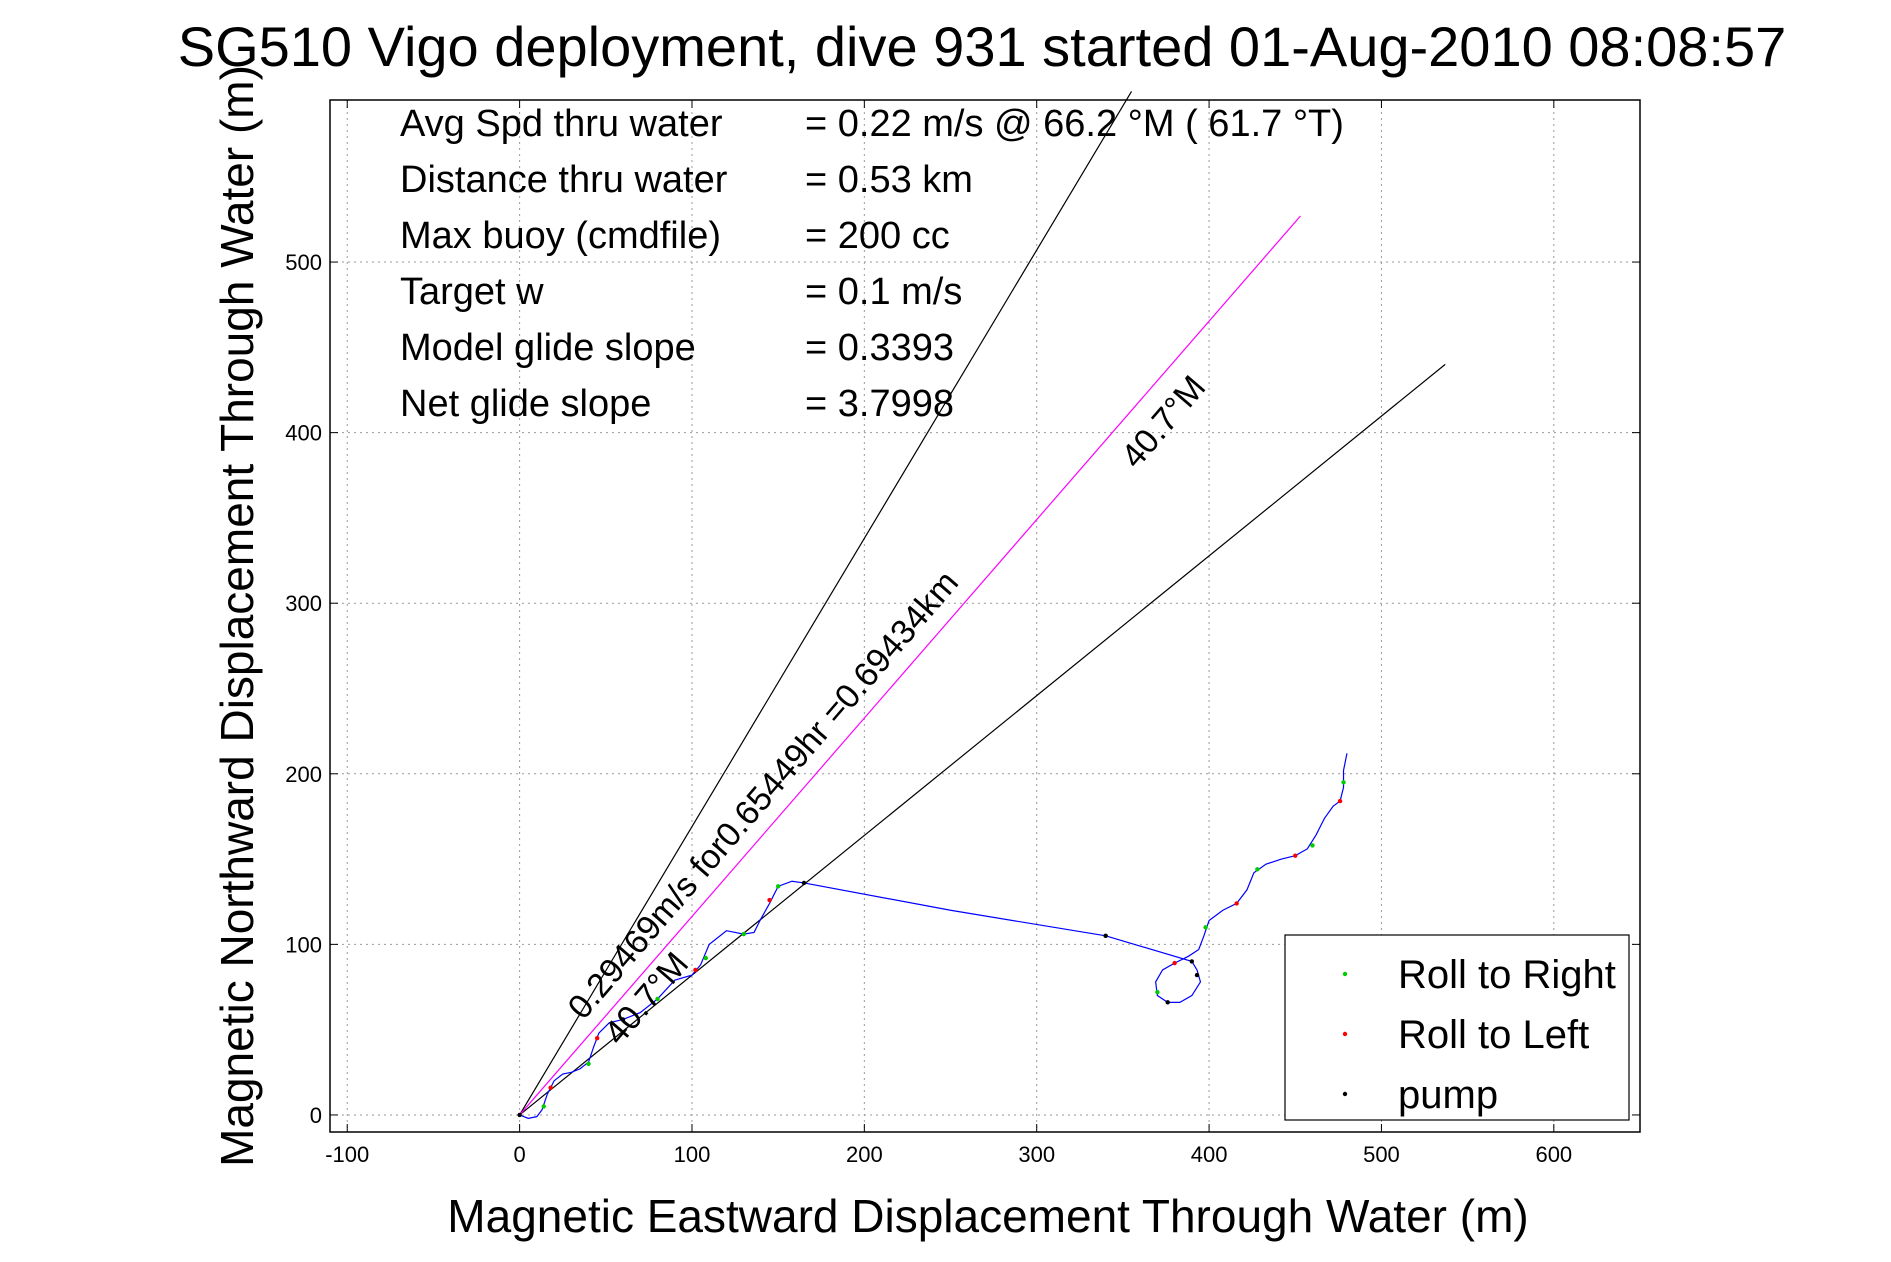 The width and height of the screenshot is (1891, 1262). Describe the element at coordinates (879, 348) in the screenshot. I see `info-value: = 0.3393` at that location.